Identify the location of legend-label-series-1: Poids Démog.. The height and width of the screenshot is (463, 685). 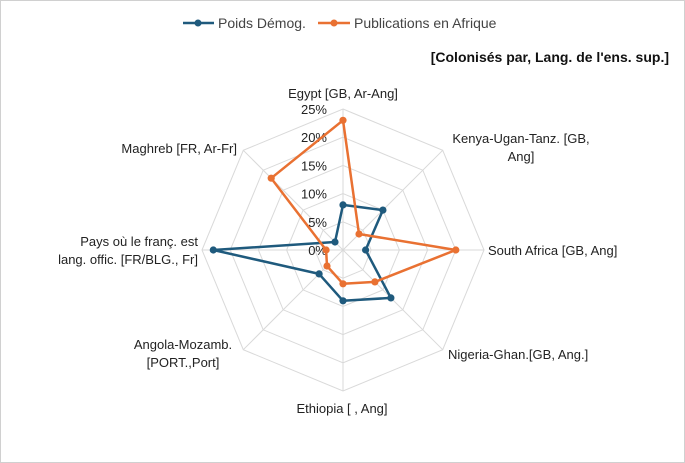
(262, 23).